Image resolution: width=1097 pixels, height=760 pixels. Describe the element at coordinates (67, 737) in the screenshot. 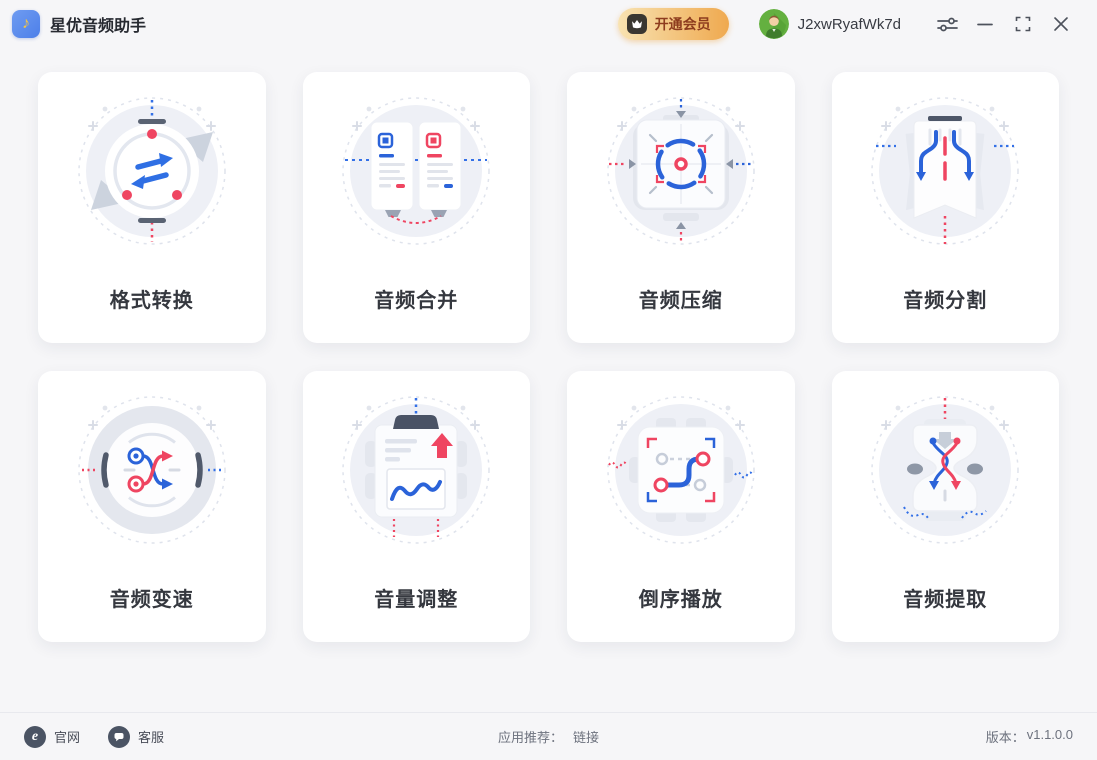

I see `official-website-label: 官网` at that location.